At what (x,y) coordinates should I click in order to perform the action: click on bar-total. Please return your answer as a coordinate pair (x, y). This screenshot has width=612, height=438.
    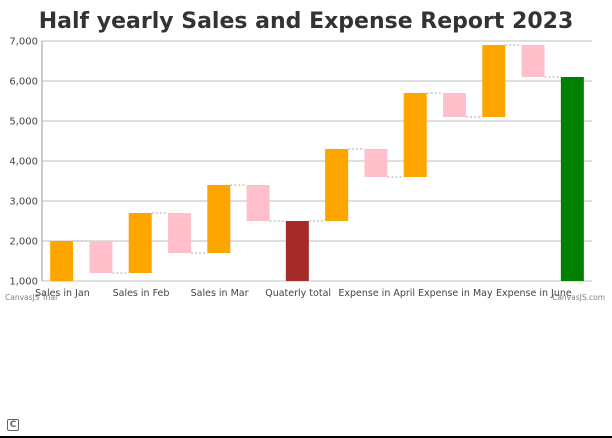
    Looking at the image, I should click on (572, 179).